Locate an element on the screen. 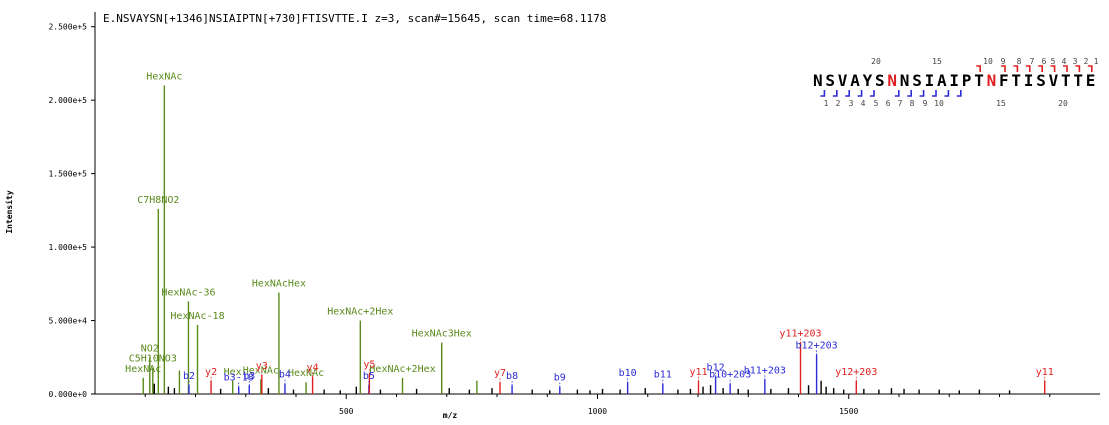 The height and width of the screenshot is (425, 1109). peak-label: HexNAc-18 is located at coordinates (197, 316).